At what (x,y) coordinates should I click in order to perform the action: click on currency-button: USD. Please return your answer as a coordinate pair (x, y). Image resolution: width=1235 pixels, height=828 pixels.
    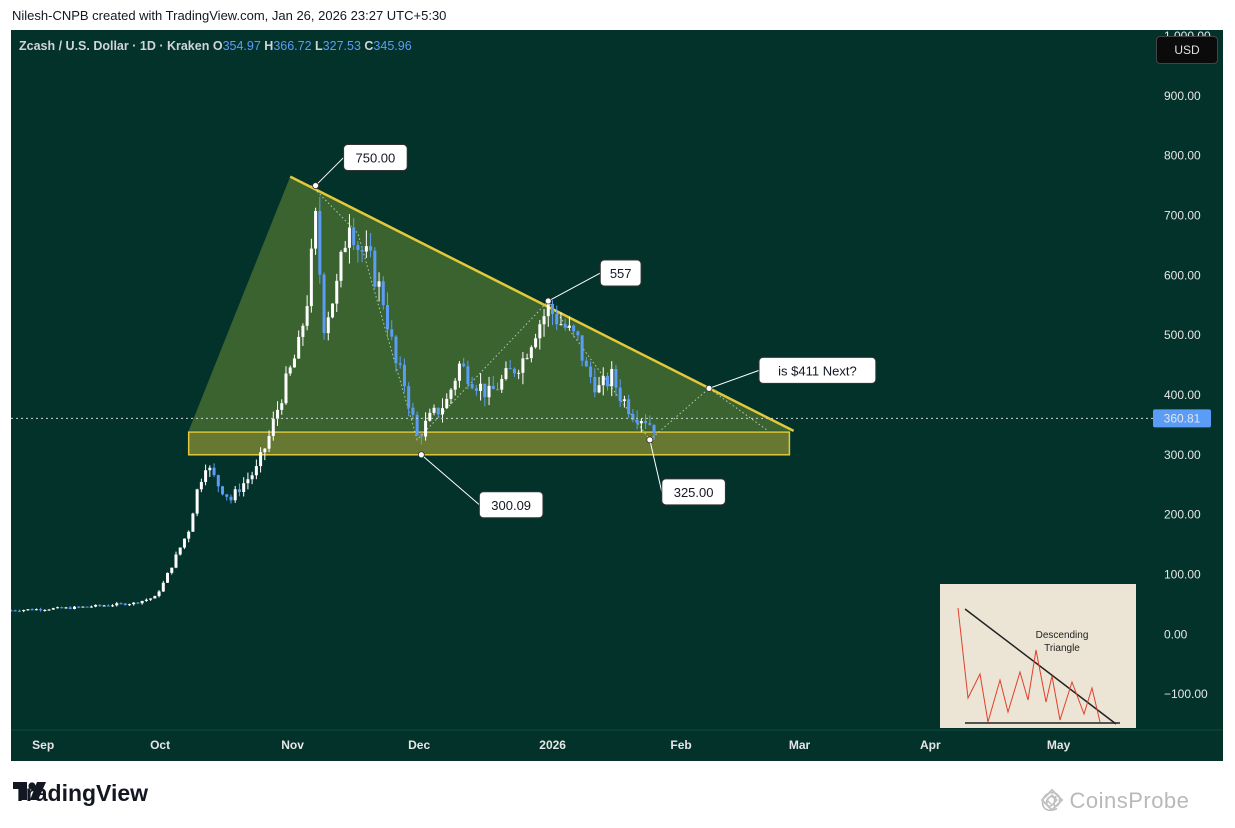
    Looking at the image, I should click on (1187, 50).